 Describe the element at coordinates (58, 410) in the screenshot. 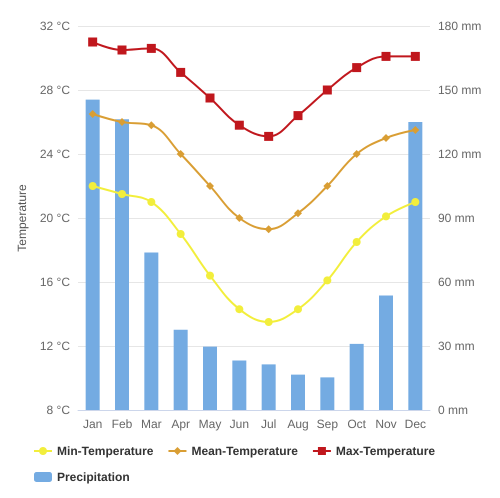

I see `y-tick-label: 8 °C` at that location.